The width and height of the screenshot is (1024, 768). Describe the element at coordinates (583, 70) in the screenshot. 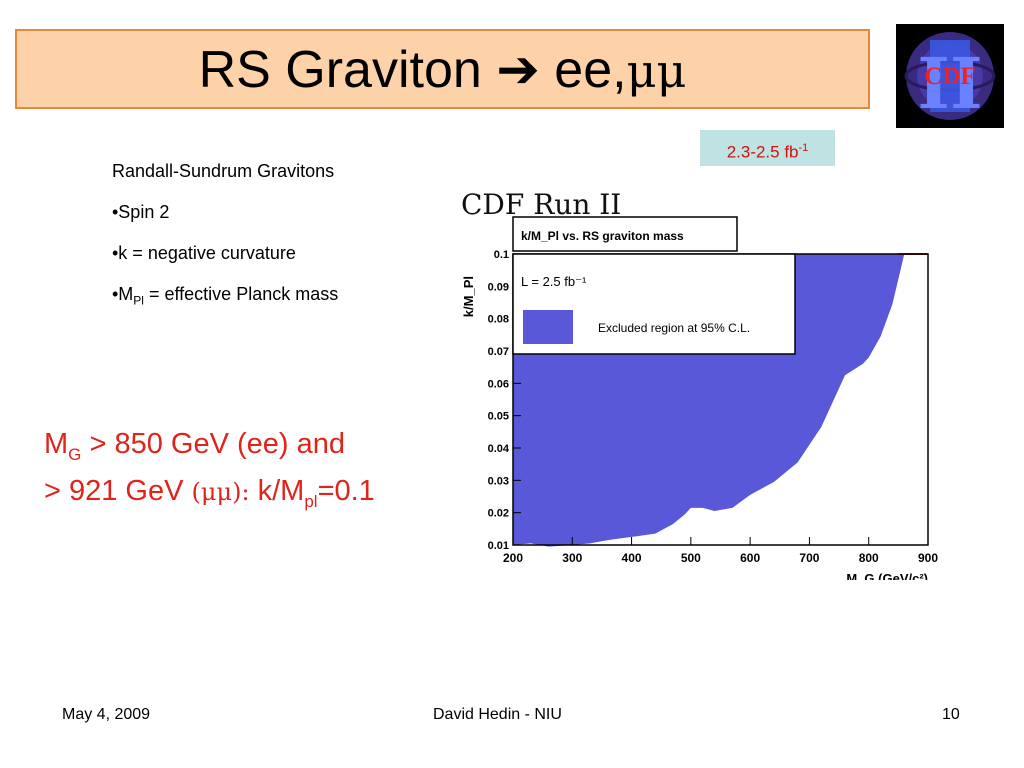

I see `title-ee: ee,` at that location.